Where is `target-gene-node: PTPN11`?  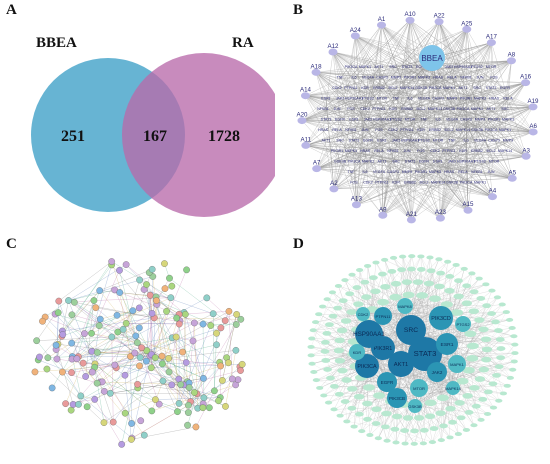 target-gene-node: PTPN11 is located at coordinates (378, 109).